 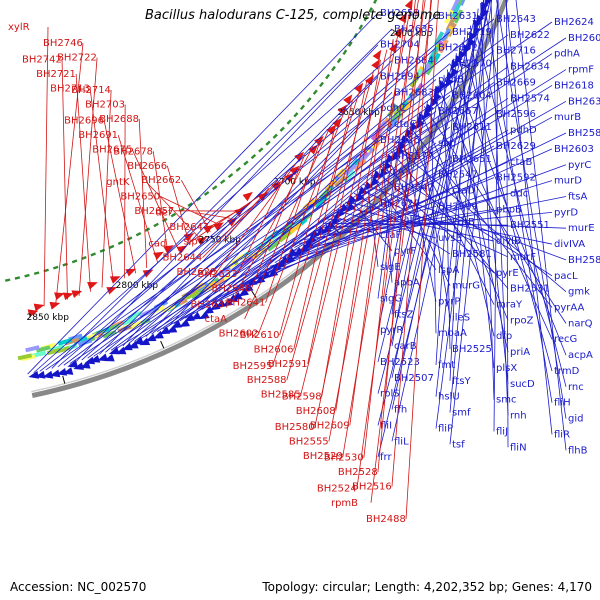 I want to click on forward-gene-label: ddc, so click(x=519, y=193).